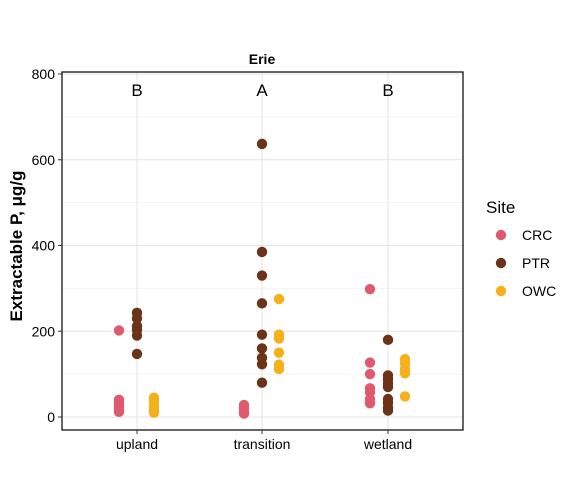  I want to click on y-axis-label: Extractable P, μg/g, so click(16, 246).